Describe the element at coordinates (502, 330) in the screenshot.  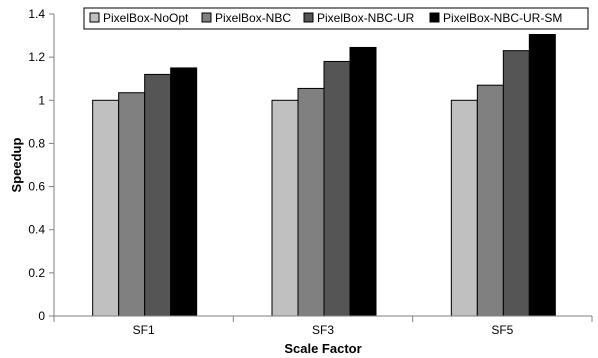
I see `x-tick-label: SF5` at that location.